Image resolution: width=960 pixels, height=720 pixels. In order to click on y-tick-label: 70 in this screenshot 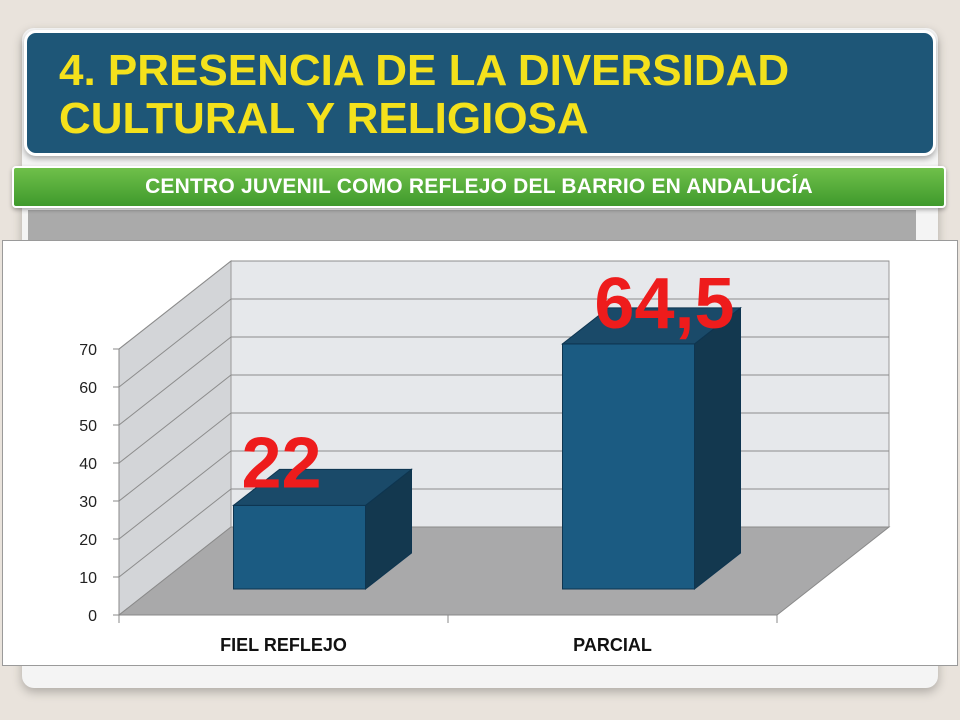, I will do `click(88, 350)`.